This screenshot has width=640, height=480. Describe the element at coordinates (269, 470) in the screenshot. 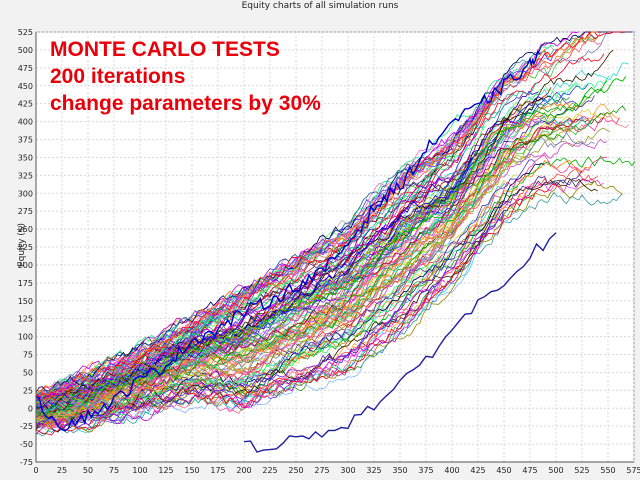

I see `x-tick-label: 225` at that location.